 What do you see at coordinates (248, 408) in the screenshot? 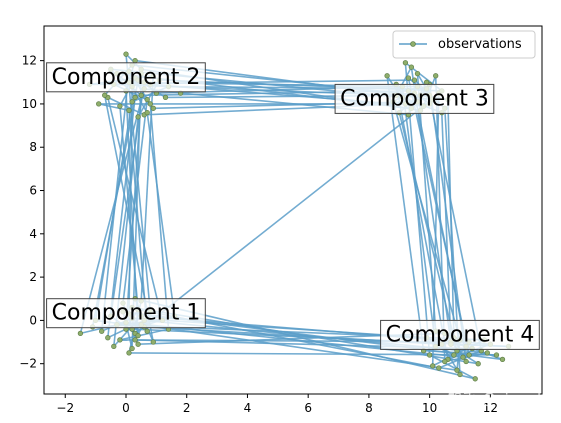
I see `x-tick-label: 4` at bounding box center [248, 408].